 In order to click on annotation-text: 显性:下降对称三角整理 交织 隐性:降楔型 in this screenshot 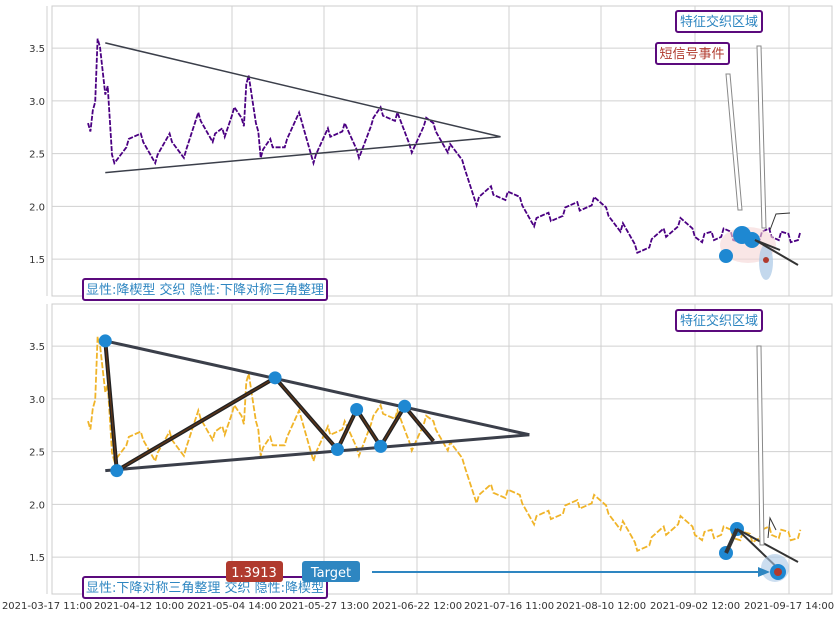, I will do `click(205, 588)`.